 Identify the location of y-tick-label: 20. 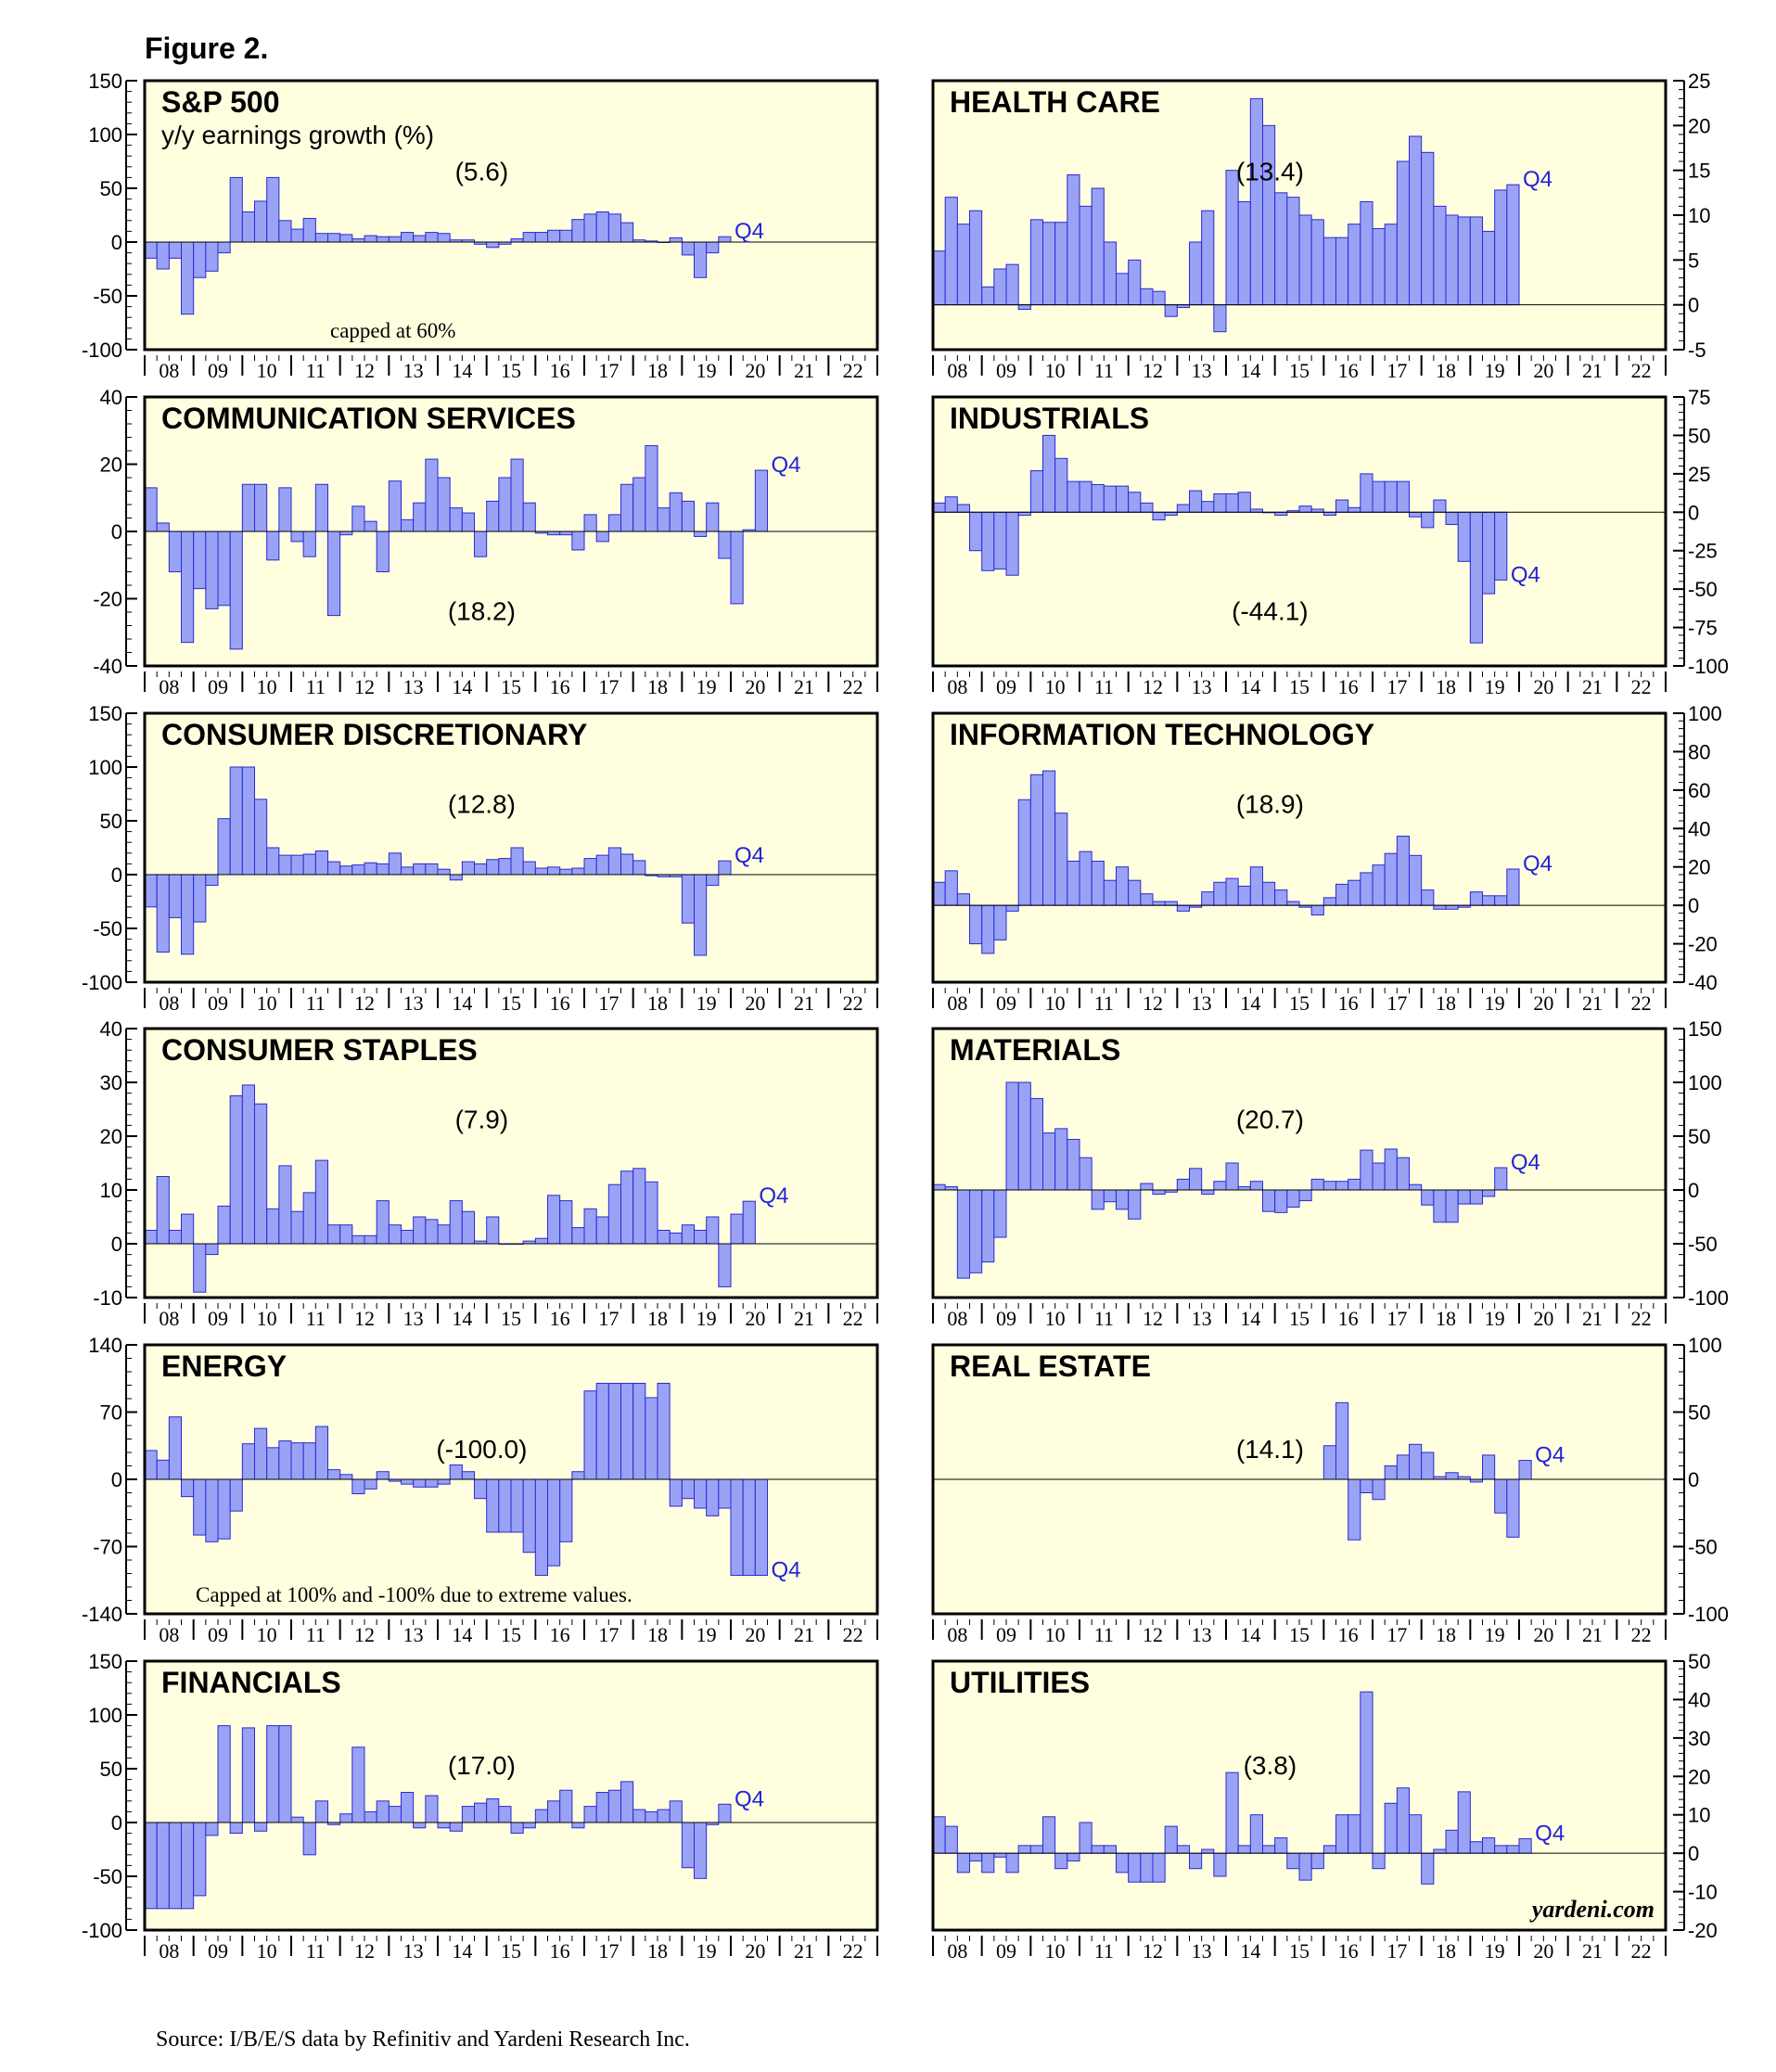
(111, 465).